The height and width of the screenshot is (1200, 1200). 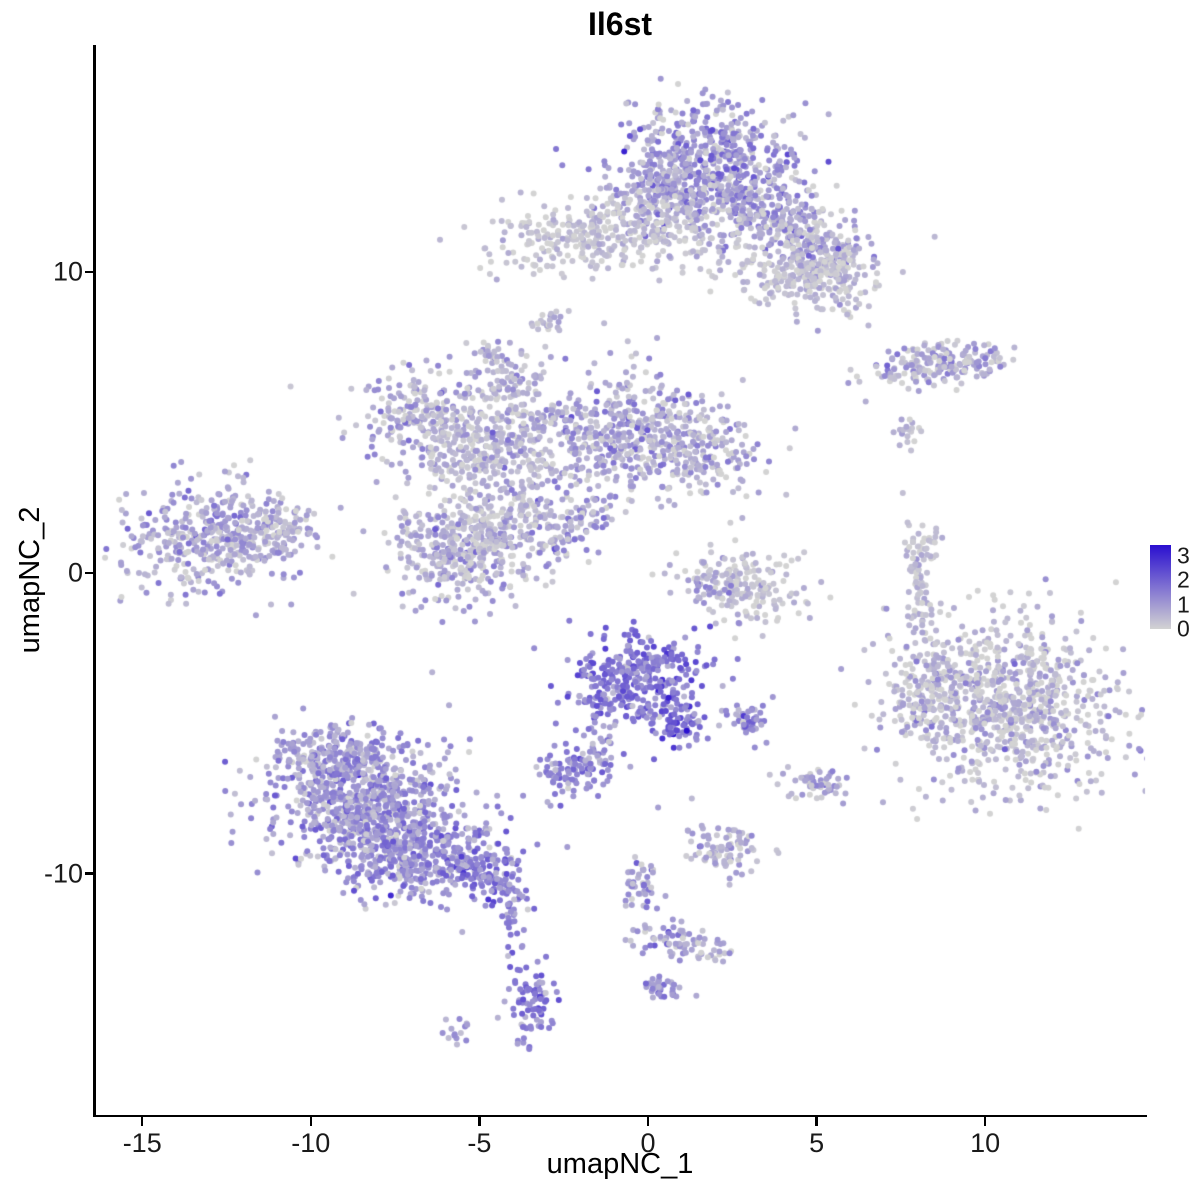 What do you see at coordinates (311, 1143) in the screenshot?
I see `x-tick-label: -10` at bounding box center [311, 1143].